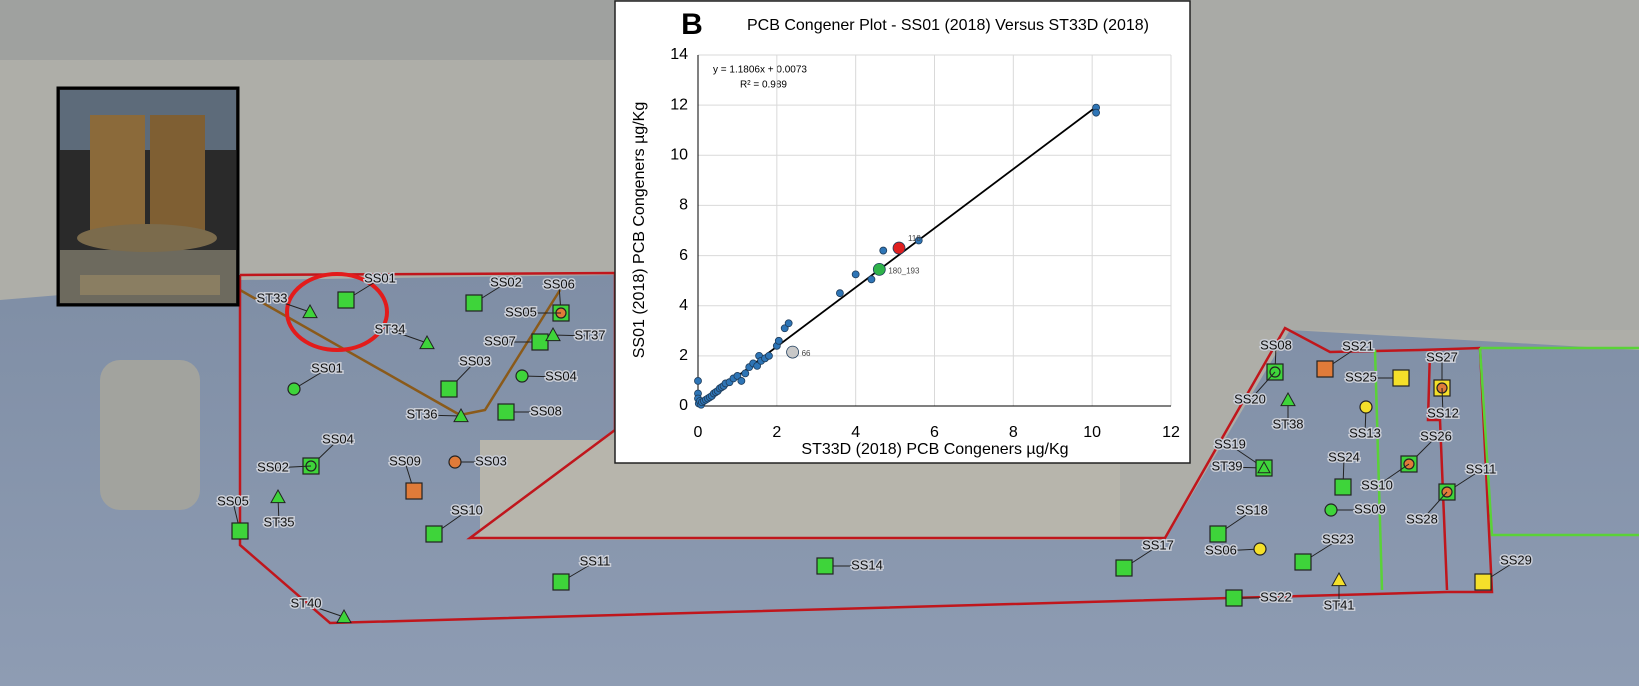 This screenshot has width=1639, height=686. Describe the element at coordinates (1344, 456) in the screenshot. I see `site-label: SS24` at that location.